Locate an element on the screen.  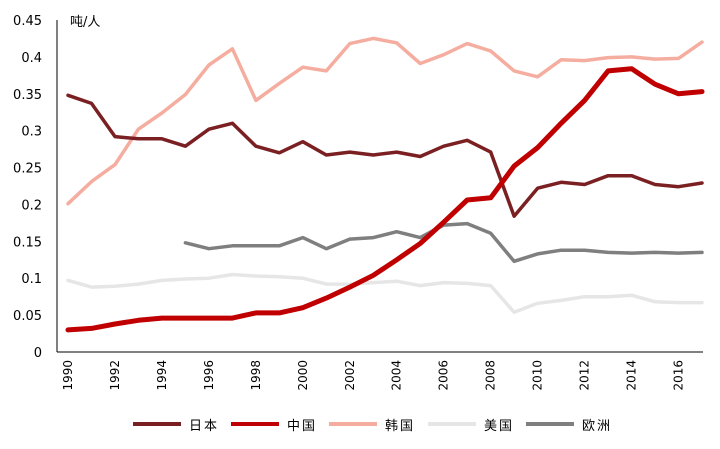
y-unit-label: 吨/人 is located at coordinates (85, 22).